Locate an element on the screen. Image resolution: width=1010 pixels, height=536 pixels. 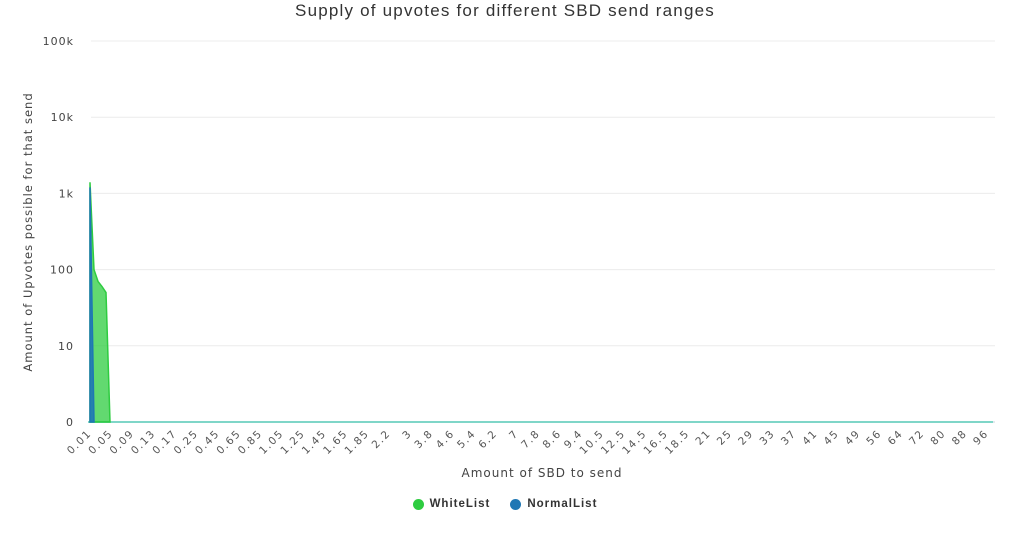
x-tick-label: 5.4 is located at coordinates (466, 439).